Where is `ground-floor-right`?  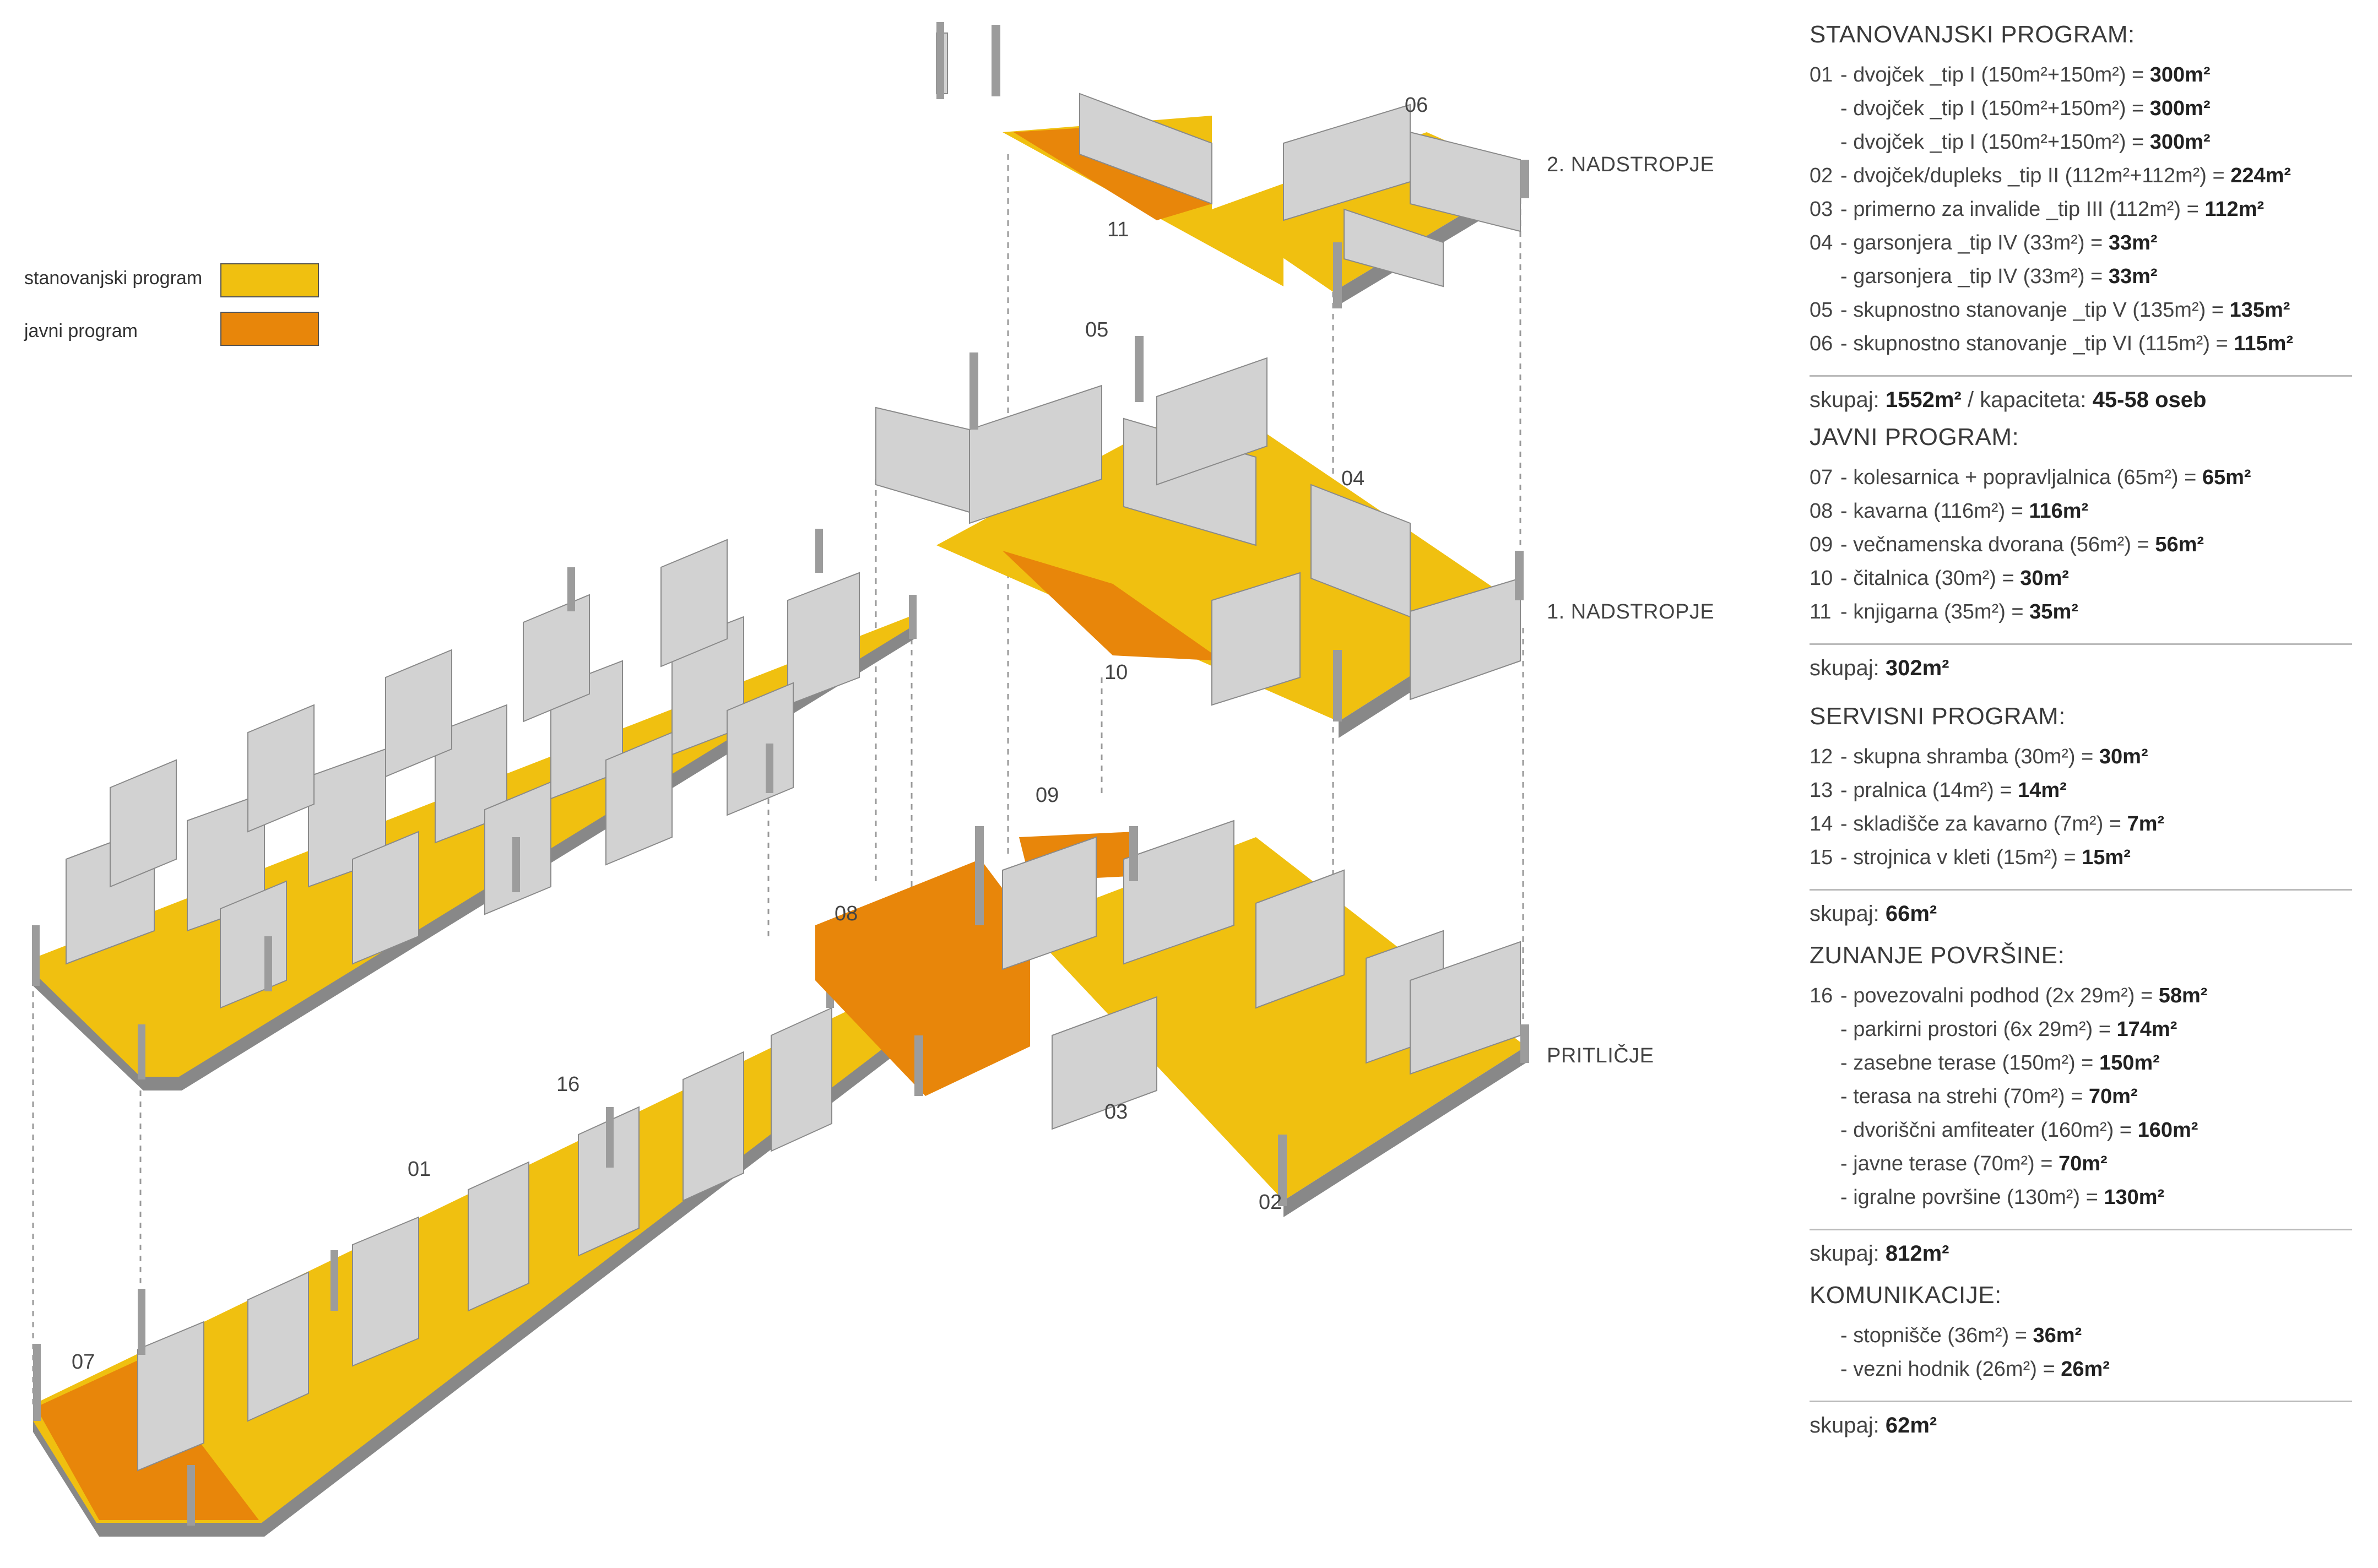 ground-floor-right is located at coordinates (1172, 1019).